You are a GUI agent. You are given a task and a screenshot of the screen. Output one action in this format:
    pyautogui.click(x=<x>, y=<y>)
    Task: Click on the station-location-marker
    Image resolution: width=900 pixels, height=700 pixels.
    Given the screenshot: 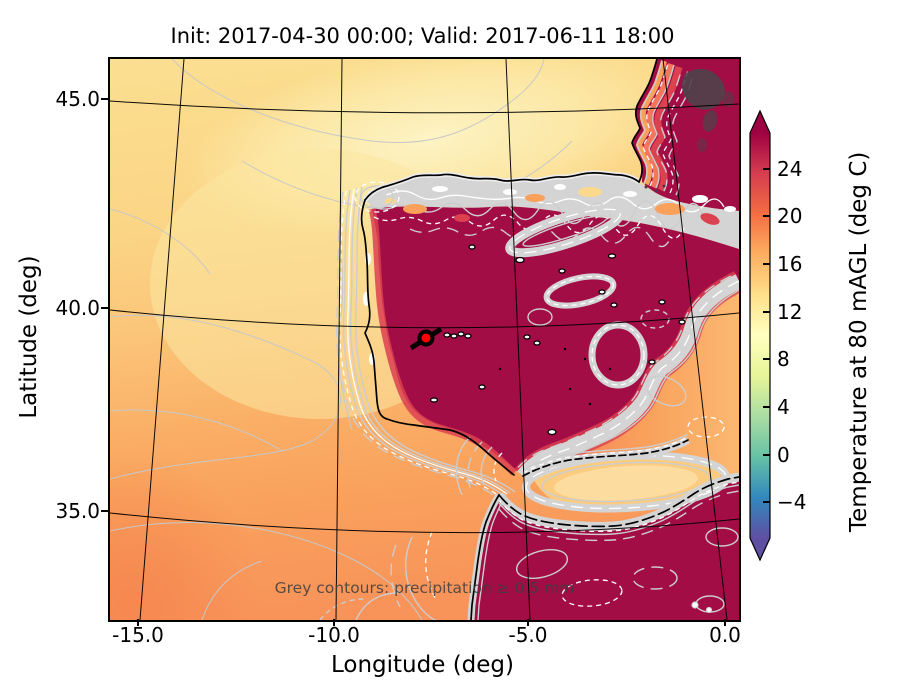 What is the action you would take?
    pyautogui.click(x=426, y=338)
    